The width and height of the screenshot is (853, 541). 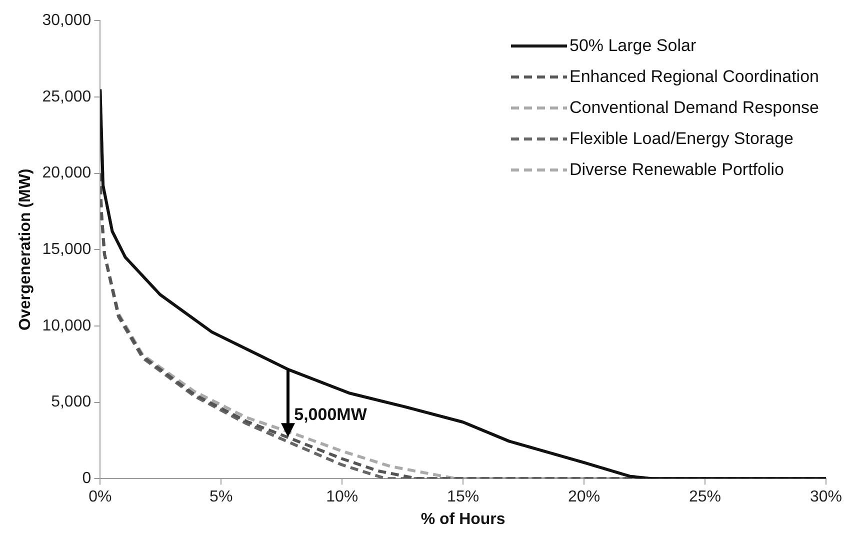 I want to click on y-tick-label: 20,000, so click(x=67, y=173).